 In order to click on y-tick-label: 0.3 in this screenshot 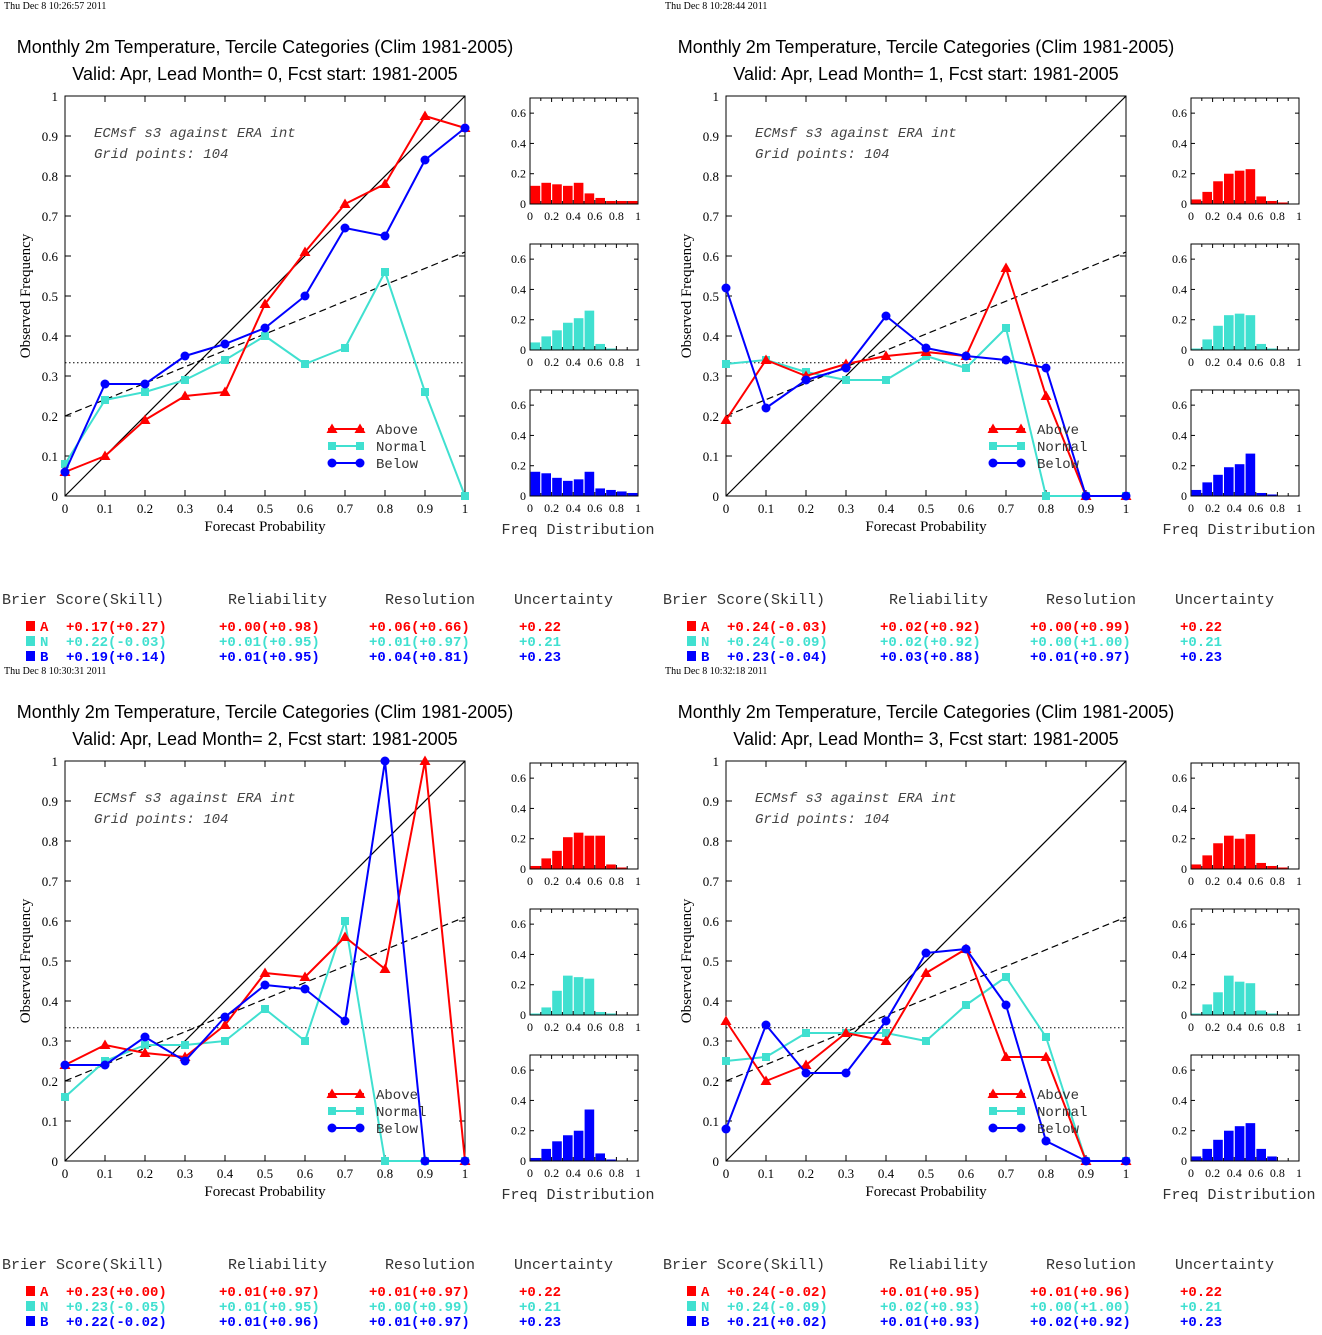, I will do `click(50, 376)`.